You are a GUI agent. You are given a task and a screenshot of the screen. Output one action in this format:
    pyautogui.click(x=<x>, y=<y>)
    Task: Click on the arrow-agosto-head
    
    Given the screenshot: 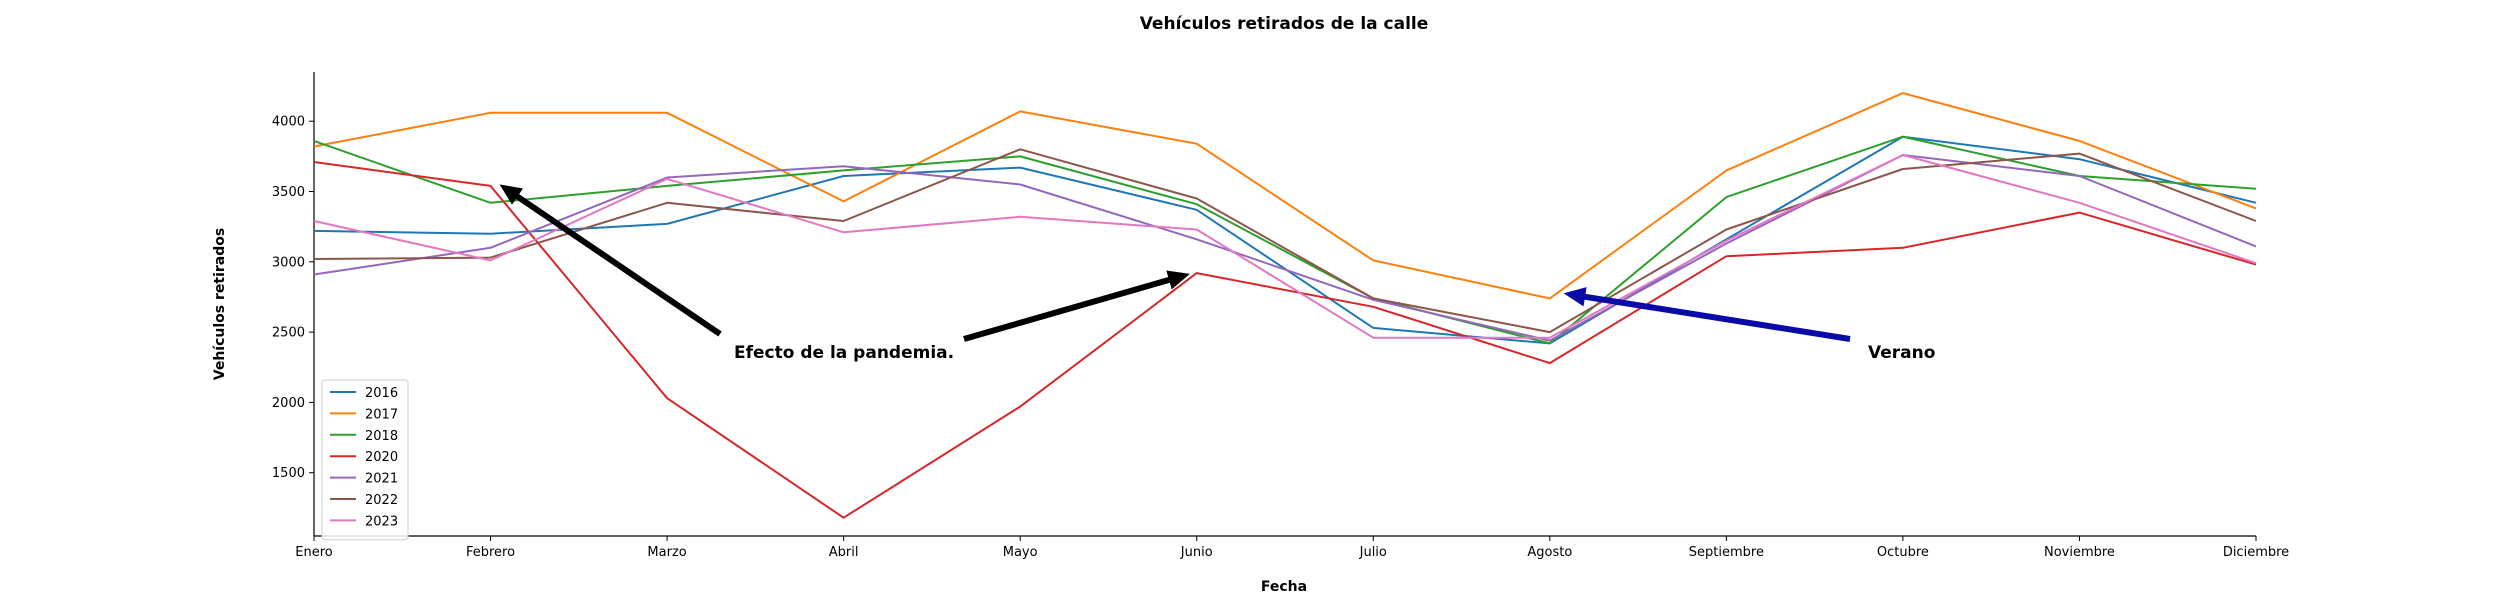 What is the action you would take?
    pyautogui.click(x=1575, y=297)
    